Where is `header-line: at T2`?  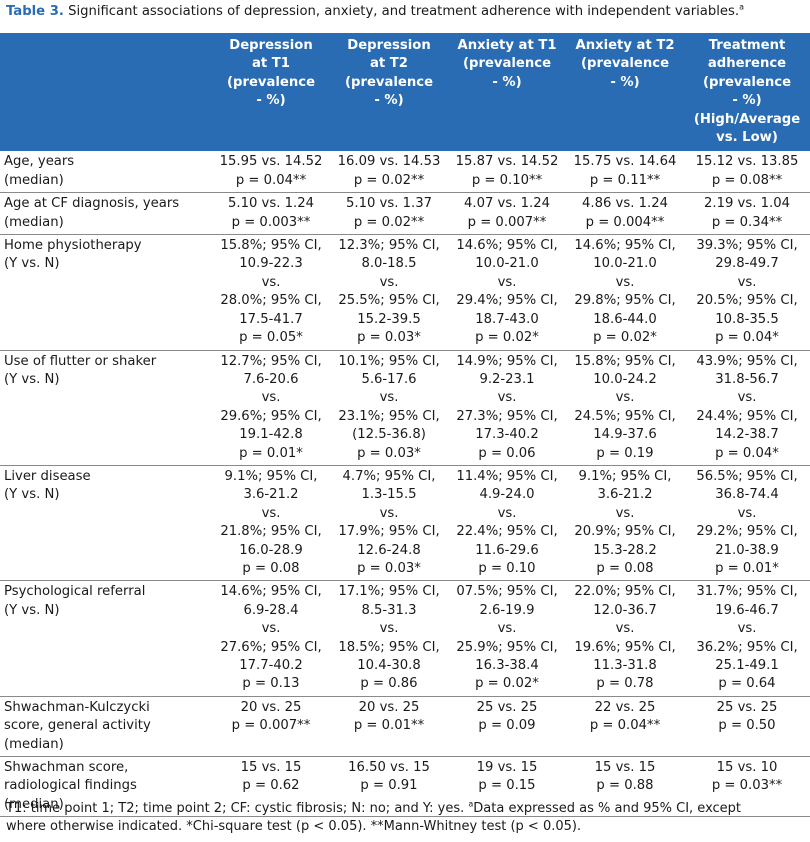
header-line: at T2 is located at coordinates (389, 64).